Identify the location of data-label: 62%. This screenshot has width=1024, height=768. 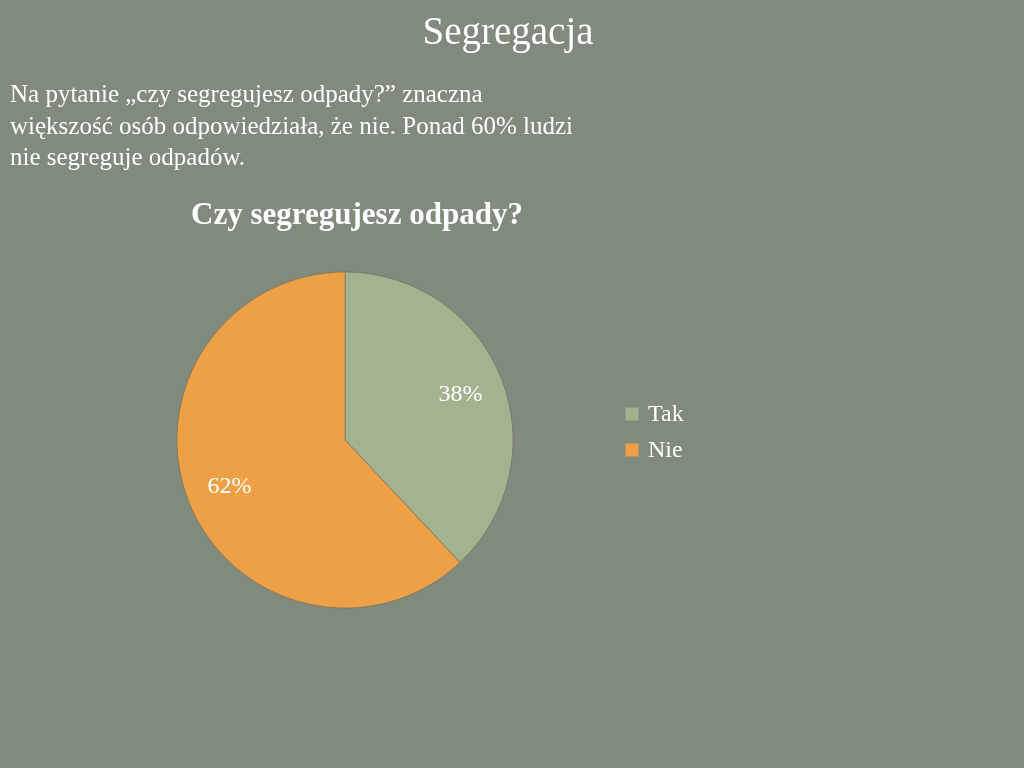
(229, 484).